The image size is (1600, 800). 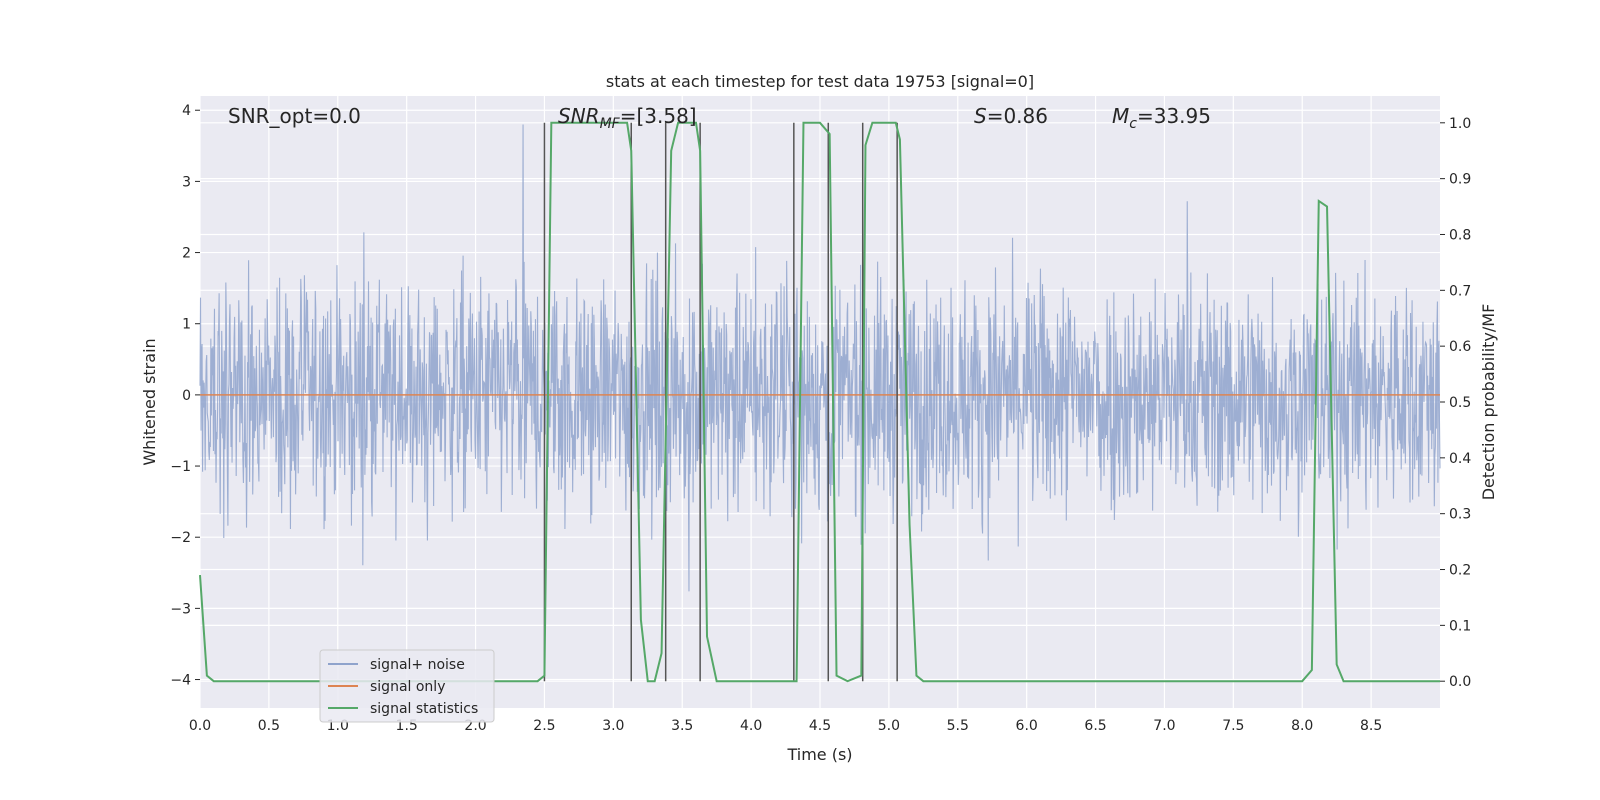 What do you see at coordinates (579, 116) in the screenshot?
I see `snr-mf-main: SNR` at bounding box center [579, 116].